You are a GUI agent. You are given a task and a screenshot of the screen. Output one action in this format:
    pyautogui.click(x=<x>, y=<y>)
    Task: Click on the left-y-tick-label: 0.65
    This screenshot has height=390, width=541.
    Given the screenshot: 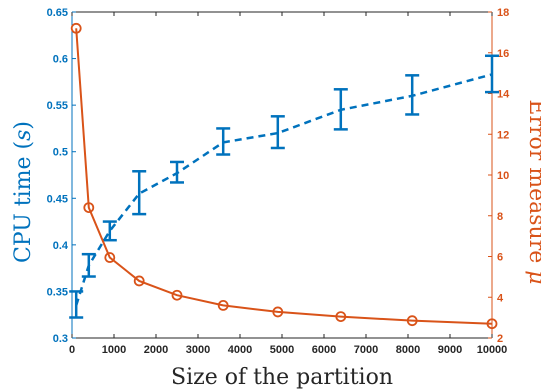 What is the action you would take?
    pyautogui.click(x=57, y=13)
    